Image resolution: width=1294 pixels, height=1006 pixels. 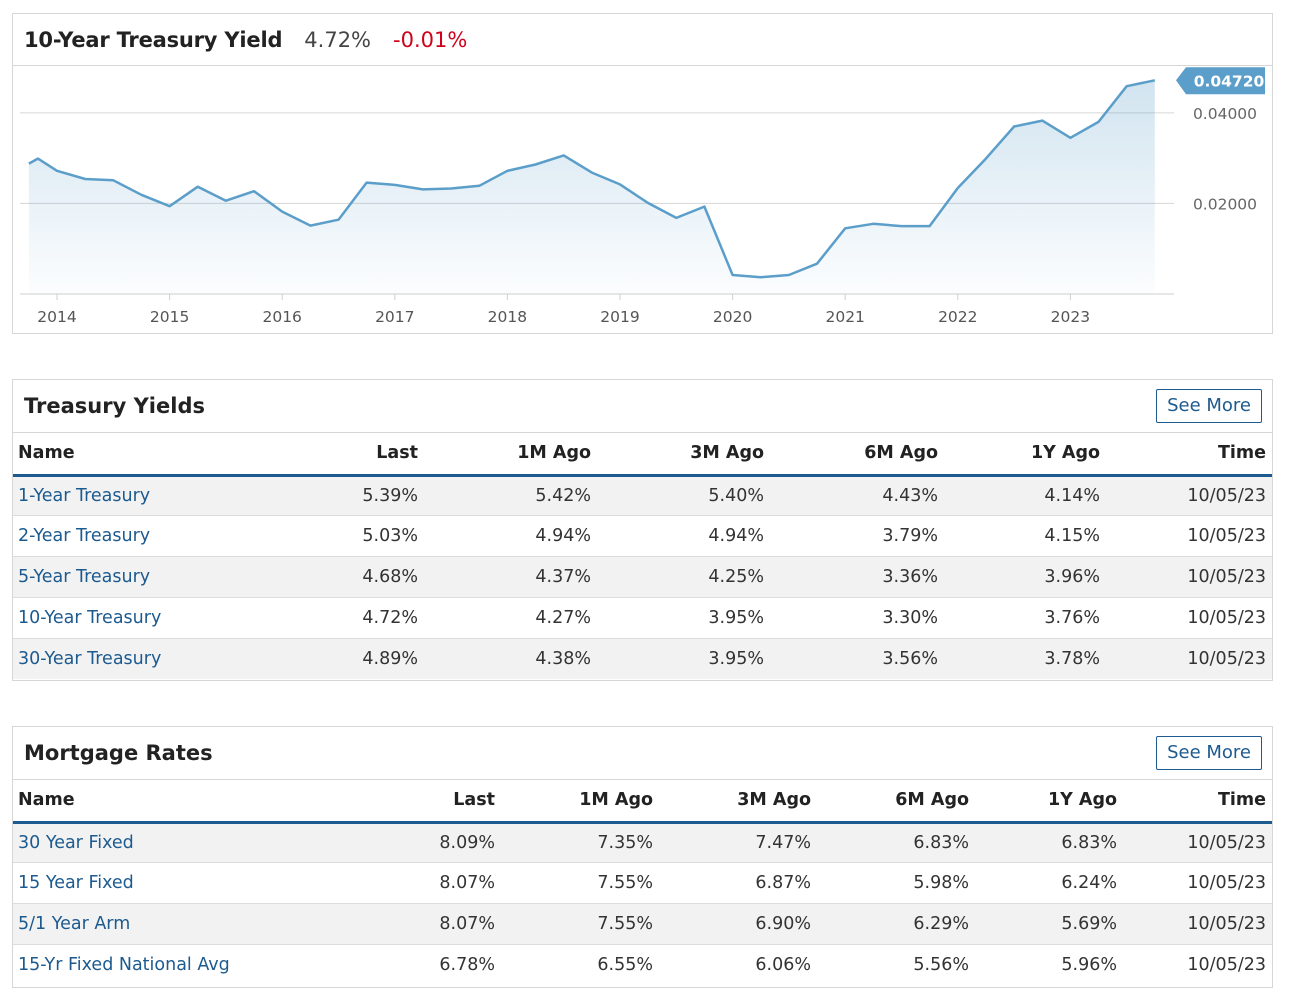 What do you see at coordinates (114, 406) in the screenshot?
I see `treasury-yields-title: Treasury Yields` at bounding box center [114, 406].